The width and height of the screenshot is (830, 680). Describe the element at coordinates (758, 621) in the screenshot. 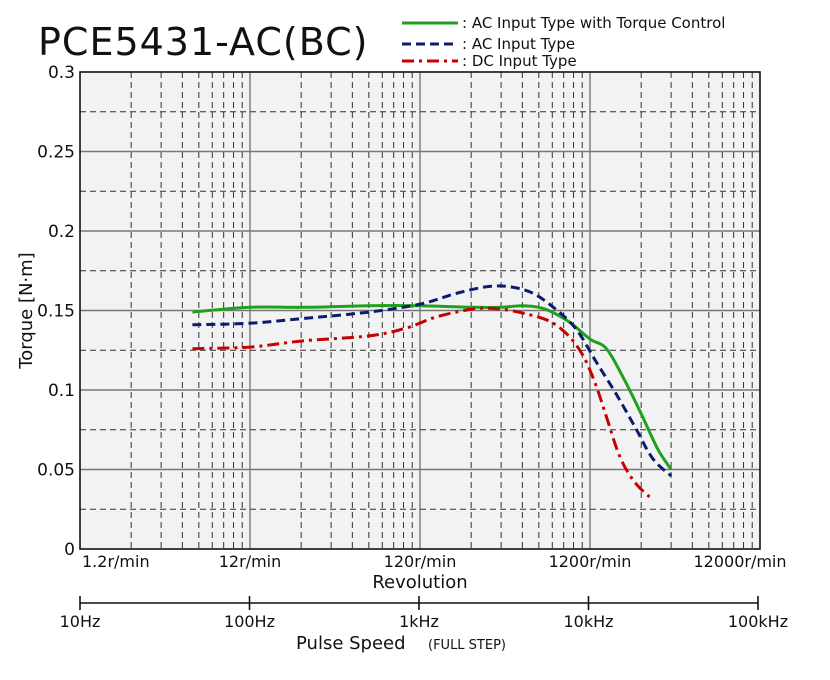

I see `pulse-tick-label: 100kHz` at that location.